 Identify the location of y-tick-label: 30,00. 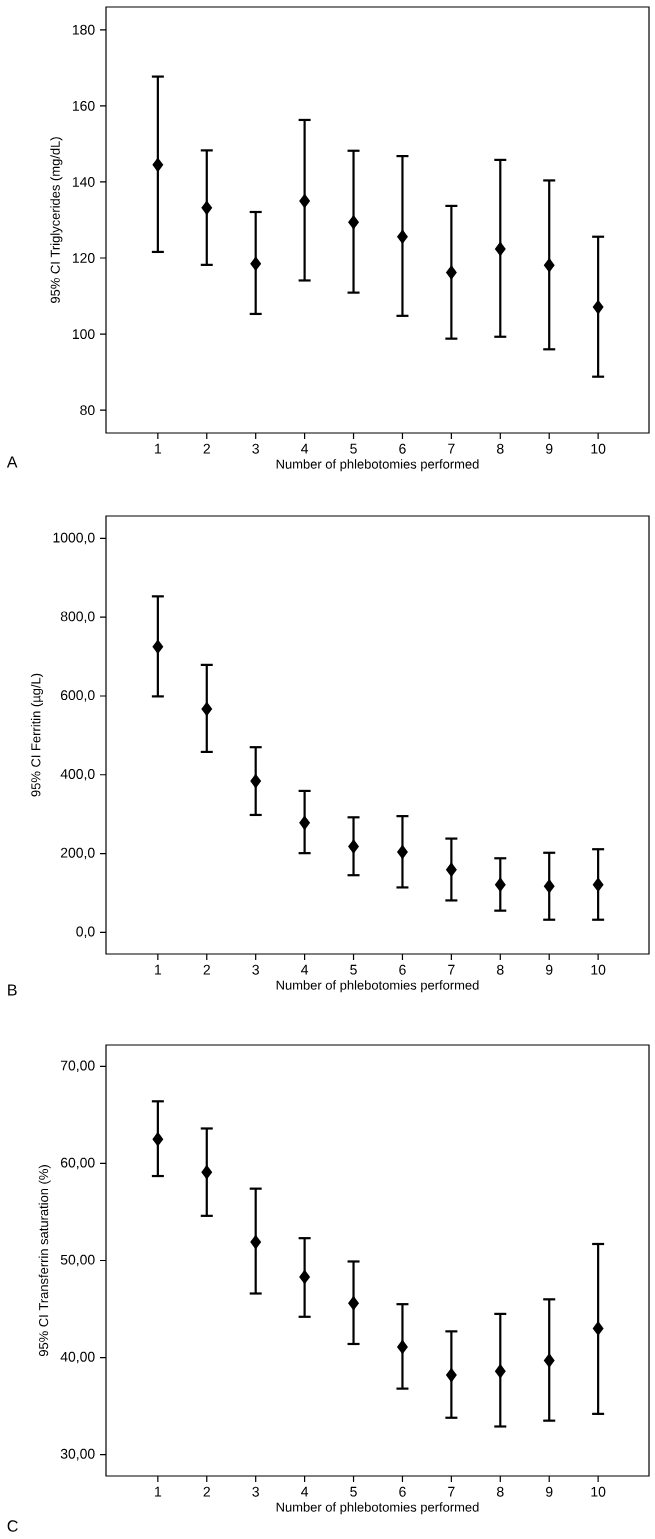
(77, 1454).